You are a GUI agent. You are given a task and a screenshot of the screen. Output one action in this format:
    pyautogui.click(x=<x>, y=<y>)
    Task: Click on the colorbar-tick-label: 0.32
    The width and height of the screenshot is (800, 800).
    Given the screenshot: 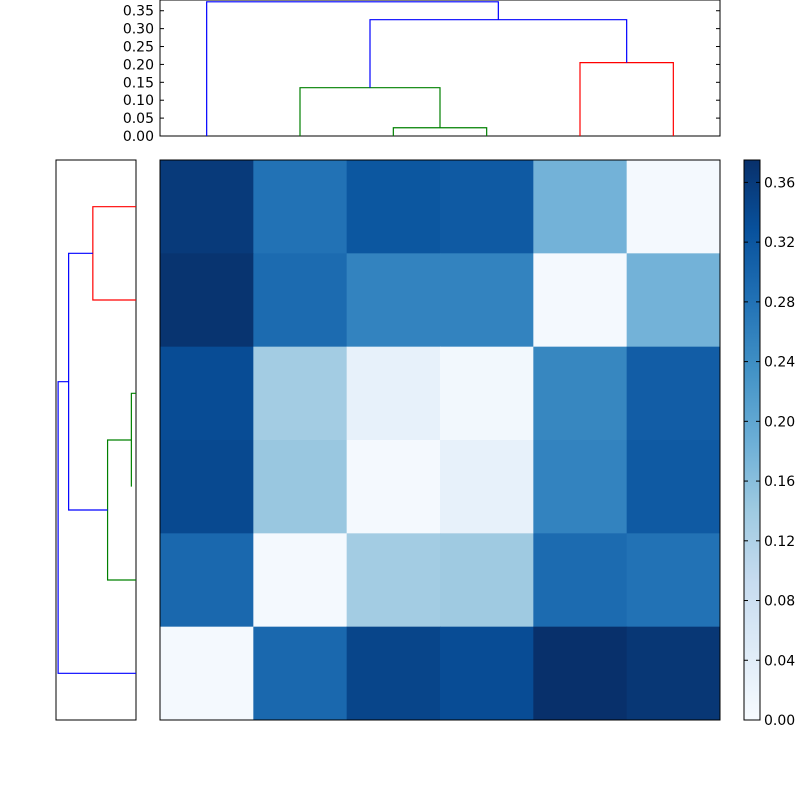 What is the action you would take?
    pyautogui.click(x=779, y=243)
    